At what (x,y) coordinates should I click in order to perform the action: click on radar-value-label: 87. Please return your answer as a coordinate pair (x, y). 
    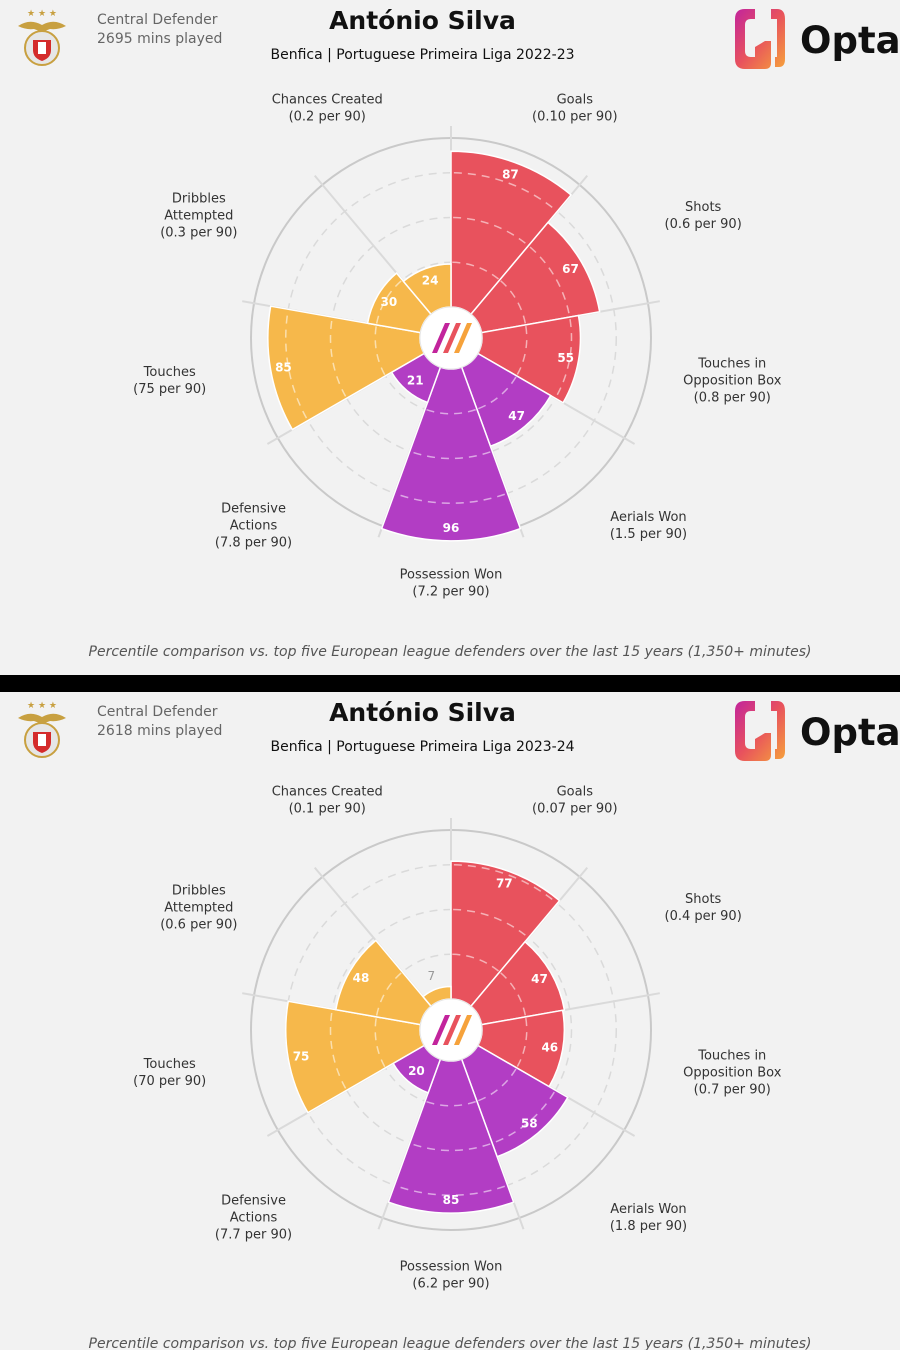
    Looking at the image, I should click on (510, 175).